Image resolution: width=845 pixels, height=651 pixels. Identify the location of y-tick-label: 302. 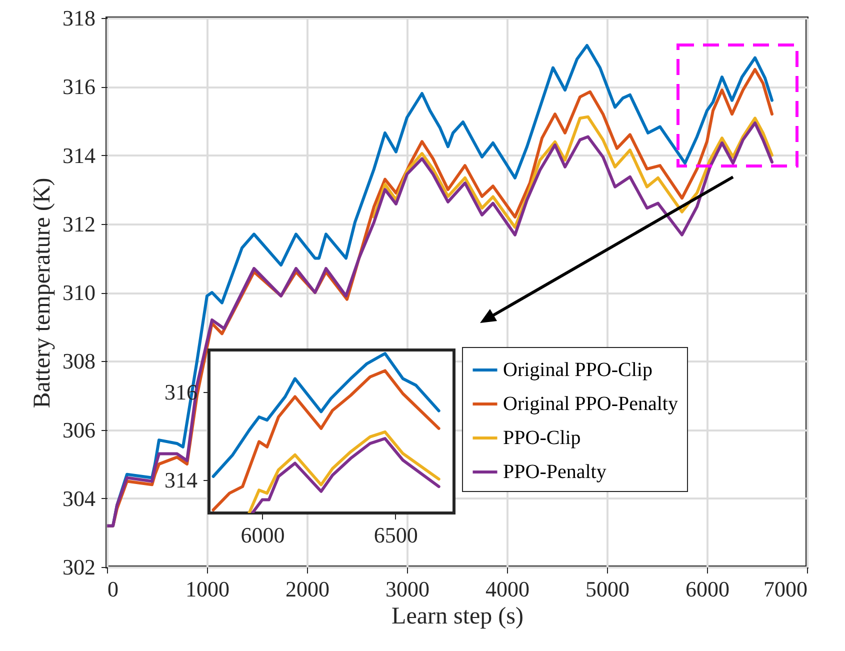
(79, 567).